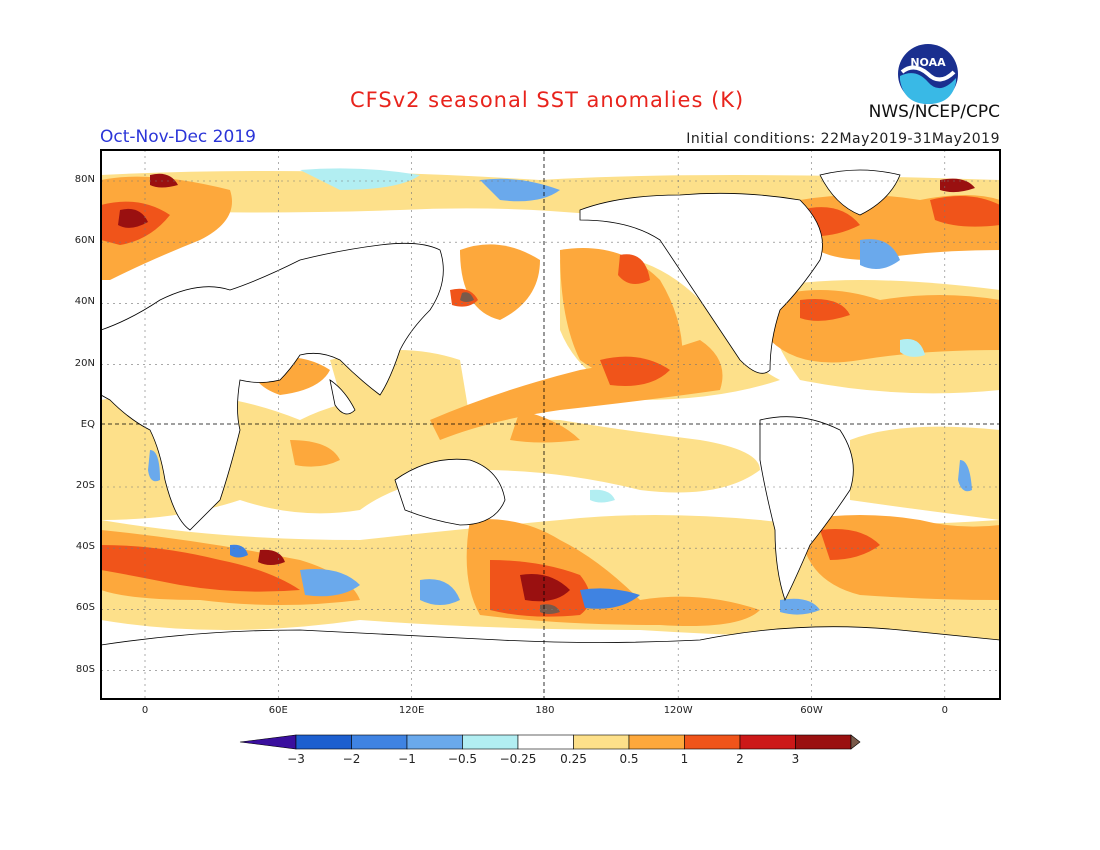  I want to click on colorbar-tick-label: 0.5, so click(629, 759).